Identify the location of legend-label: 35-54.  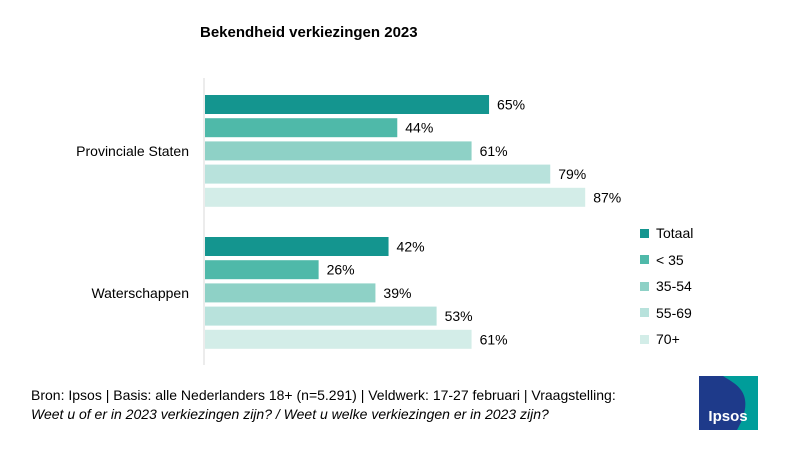
(674, 286).